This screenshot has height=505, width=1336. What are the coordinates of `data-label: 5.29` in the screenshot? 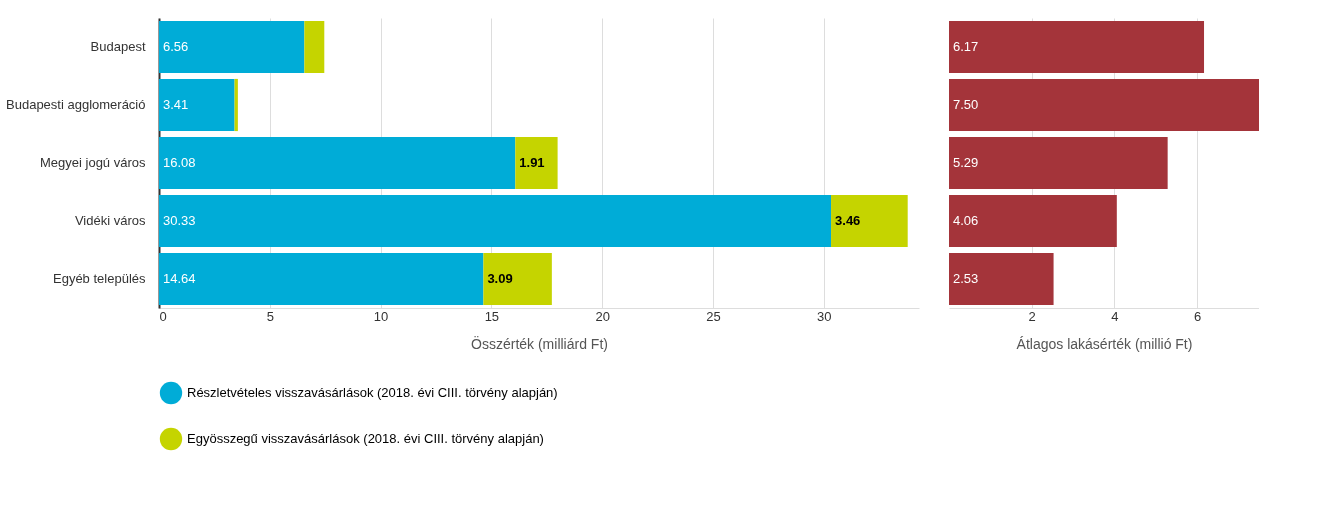 It's located at (966, 162).